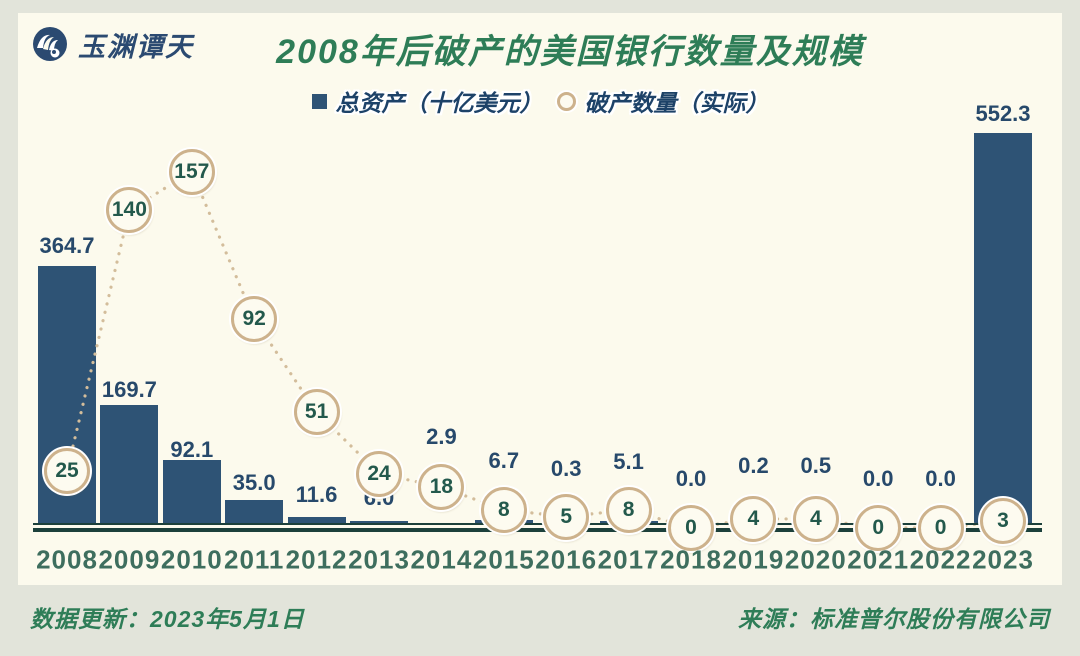 This screenshot has height=656, width=1080. I want to click on legend-item-count: 破产数量（实际）, so click(662, 101).